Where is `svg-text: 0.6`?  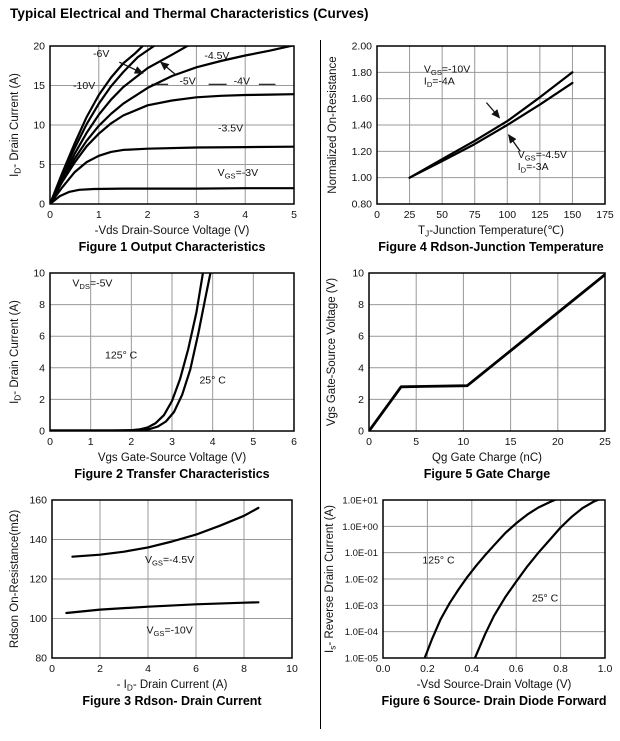
svg-text: 0.6 is located at coordinates (516, 669).